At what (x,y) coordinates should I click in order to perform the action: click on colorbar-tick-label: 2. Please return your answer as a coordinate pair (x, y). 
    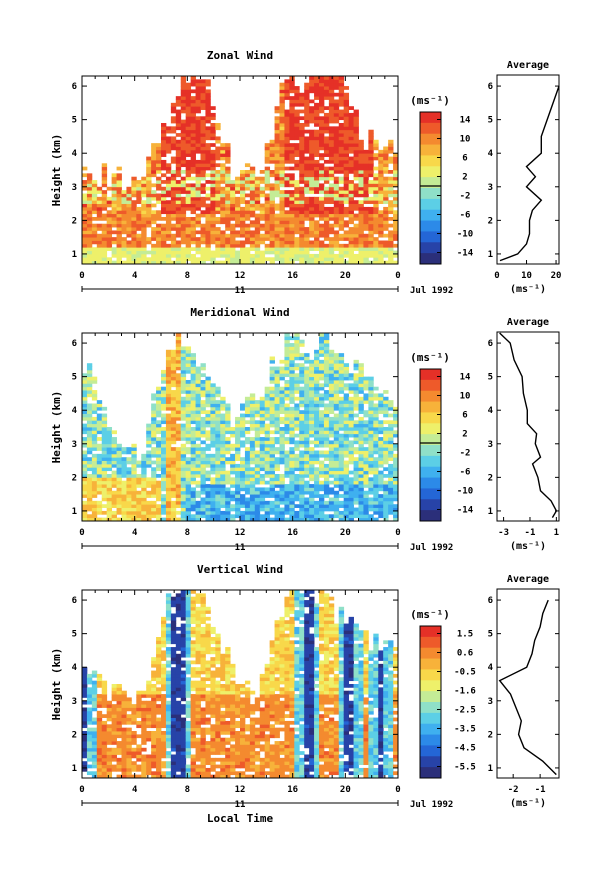
    Looking at the image, I should click on (464, 178).